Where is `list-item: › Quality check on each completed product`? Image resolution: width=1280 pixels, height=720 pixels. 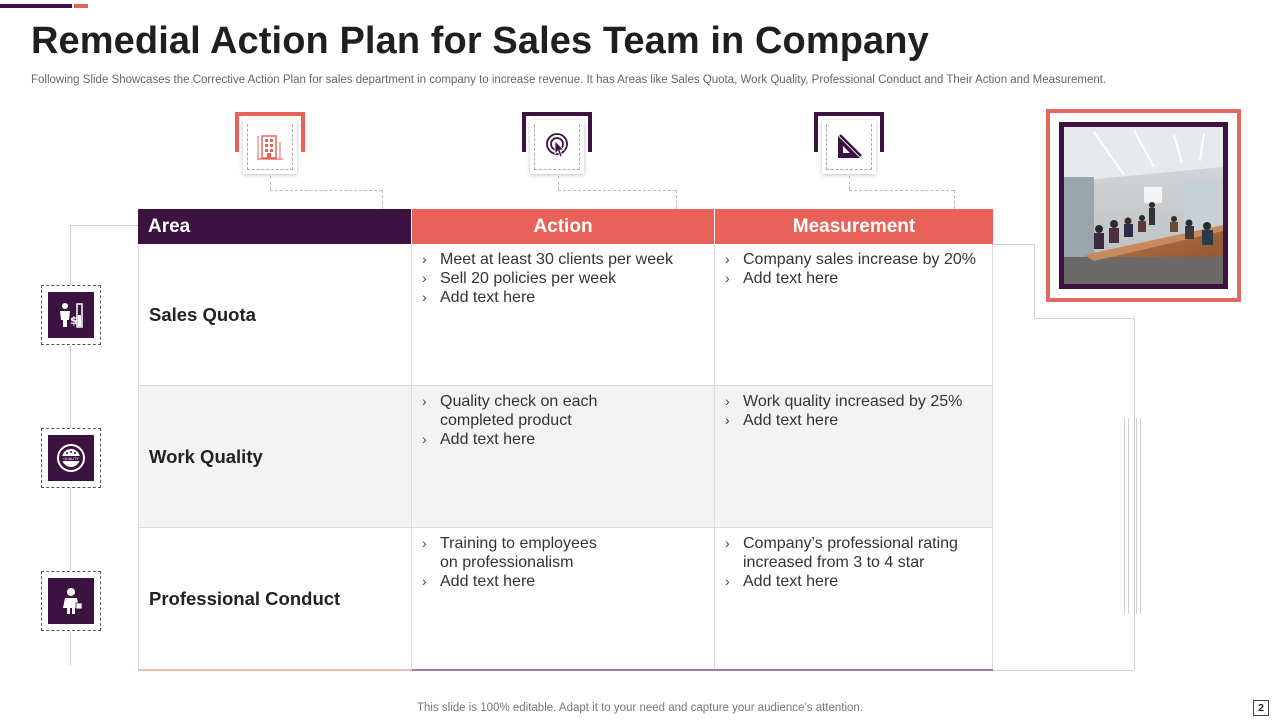
list-item: › Quality check on each completed product is located at coordinates (510, 411).